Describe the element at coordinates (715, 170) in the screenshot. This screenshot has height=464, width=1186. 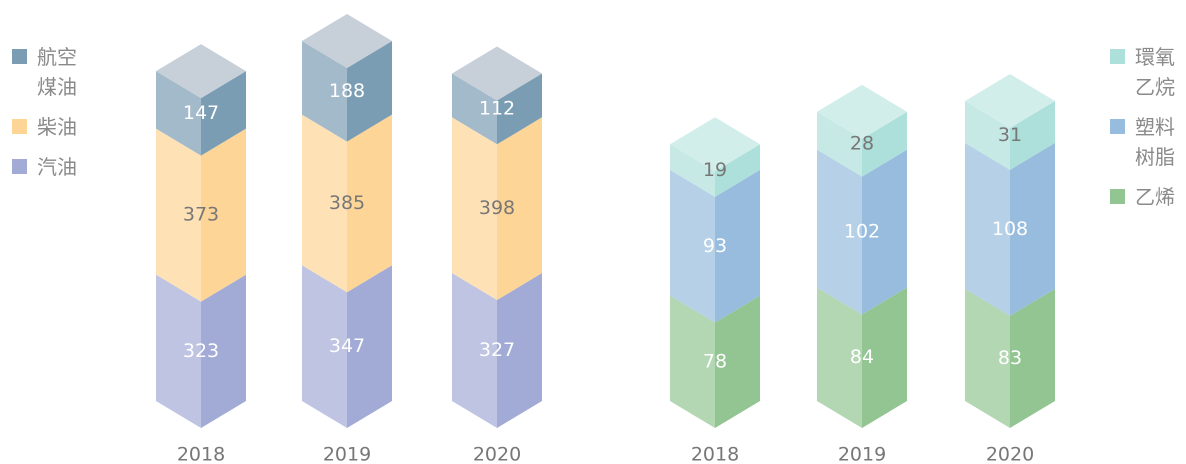
I see `value-label: 19` at that location.